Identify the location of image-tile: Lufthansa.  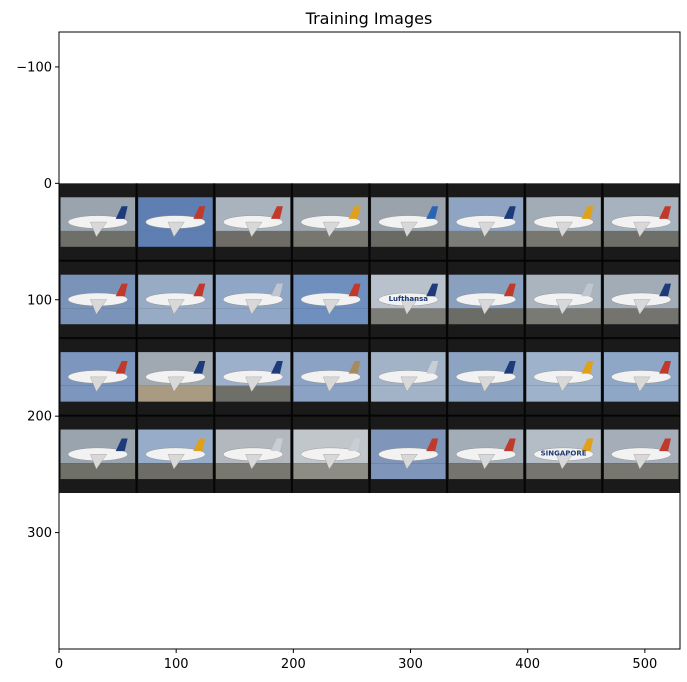
(408, 299).